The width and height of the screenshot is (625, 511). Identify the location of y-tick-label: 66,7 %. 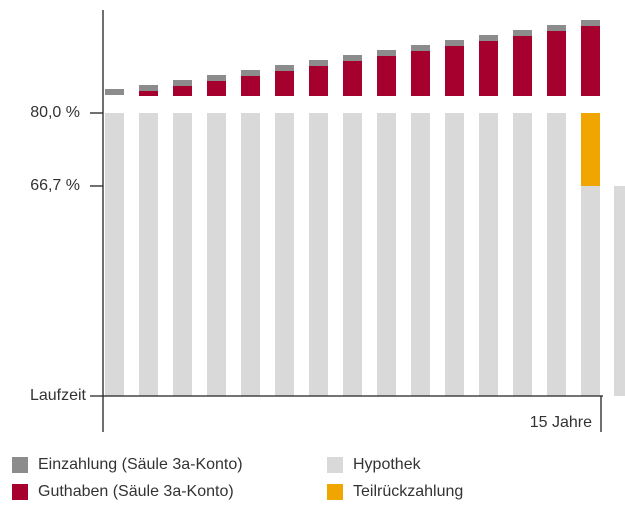
(55, 185).